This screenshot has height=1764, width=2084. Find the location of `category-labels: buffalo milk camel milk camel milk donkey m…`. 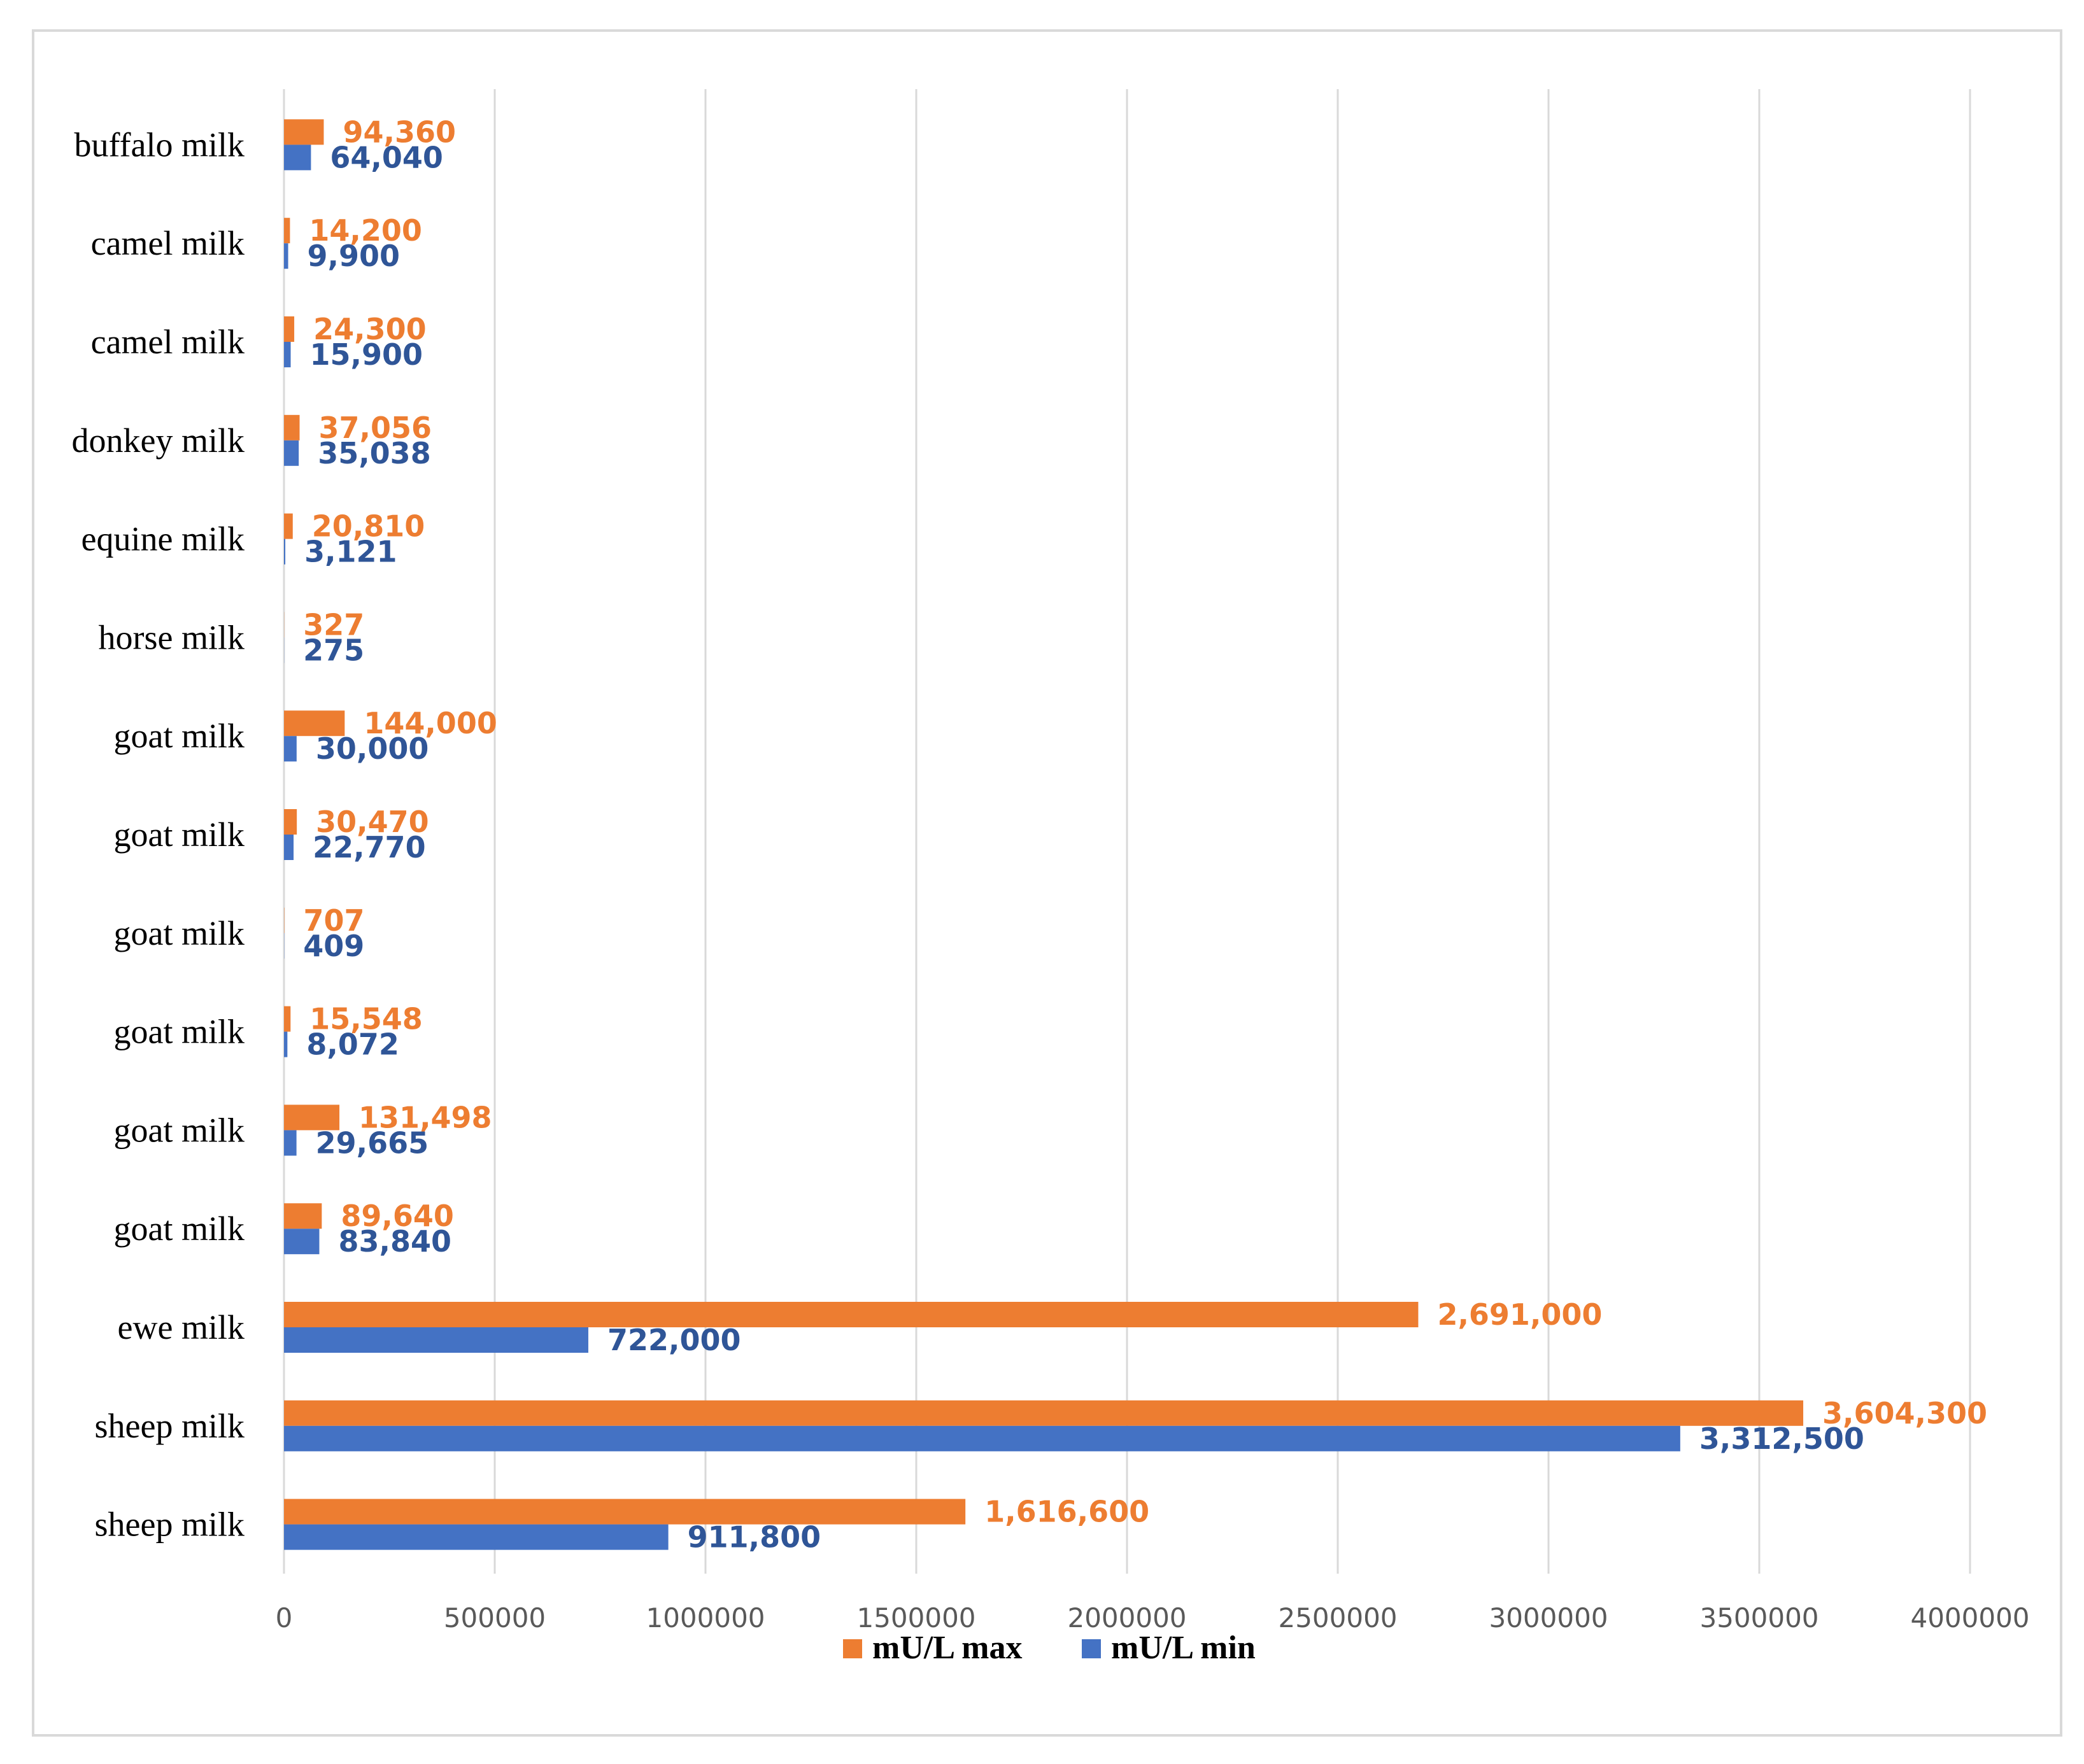

category-labels: buffalo milk camel milk camel milk donkey m… is located at coordinates (158, 834).